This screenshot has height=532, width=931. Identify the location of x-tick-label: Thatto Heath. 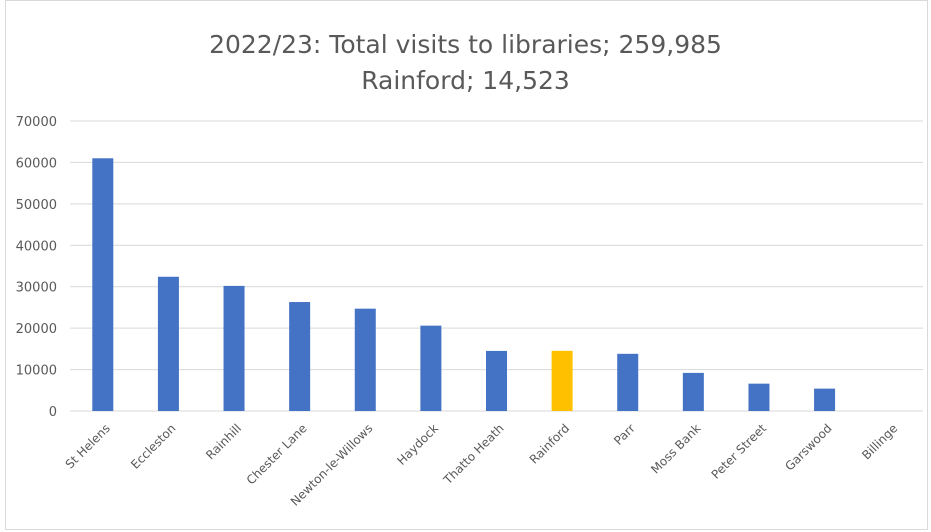
(473, 454).